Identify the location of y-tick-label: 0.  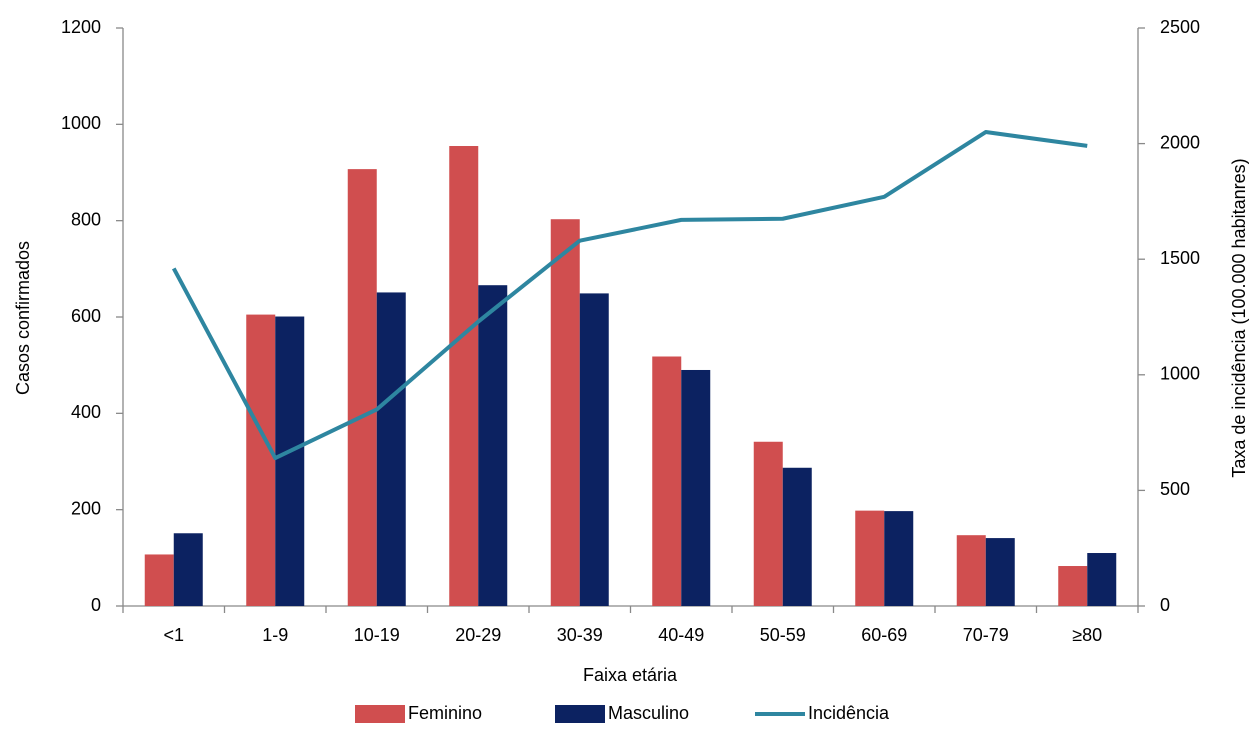
(96, 605).